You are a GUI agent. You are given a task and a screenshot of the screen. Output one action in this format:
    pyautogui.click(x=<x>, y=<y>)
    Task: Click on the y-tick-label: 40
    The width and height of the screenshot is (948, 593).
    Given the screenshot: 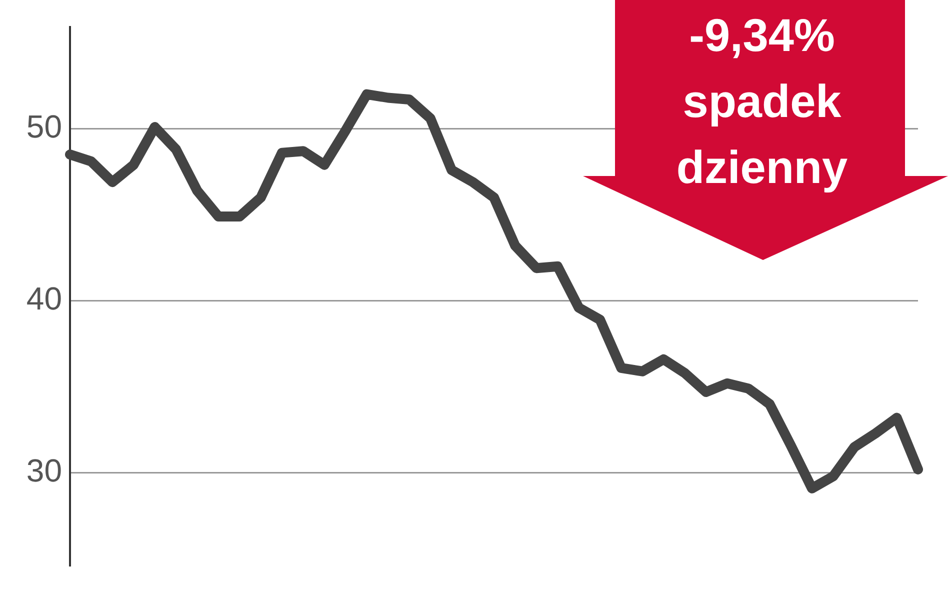 What is the action you would take?
    pyautogui.click(x=44, y=298)
    